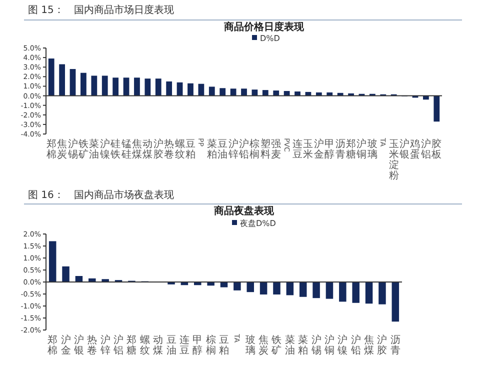  What do you see at coordinates (264, 27) in the screenshot?
I see `chart-title: 商品价格日度表现` at bounding box center [264, 27].